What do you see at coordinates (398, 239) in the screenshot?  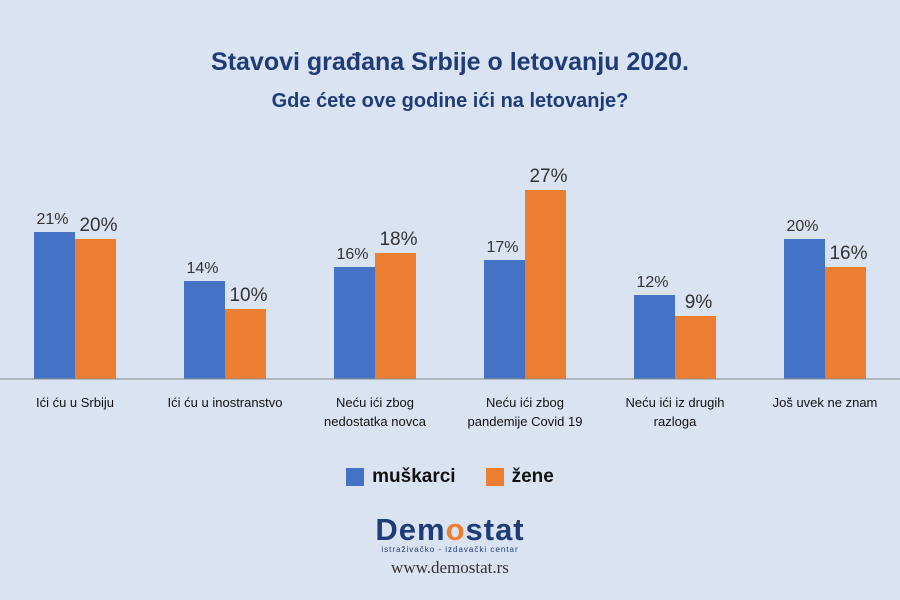 I see `data-label: 18%` at bounding box center [398, 239].